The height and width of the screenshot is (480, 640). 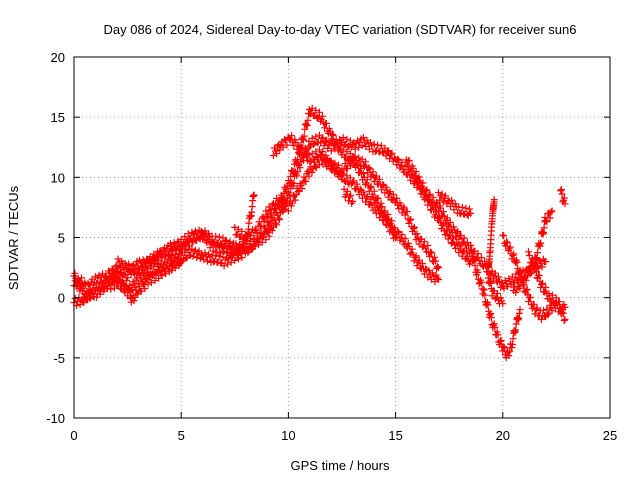 I want to click on series-track-f, so click(x=455, y=204).